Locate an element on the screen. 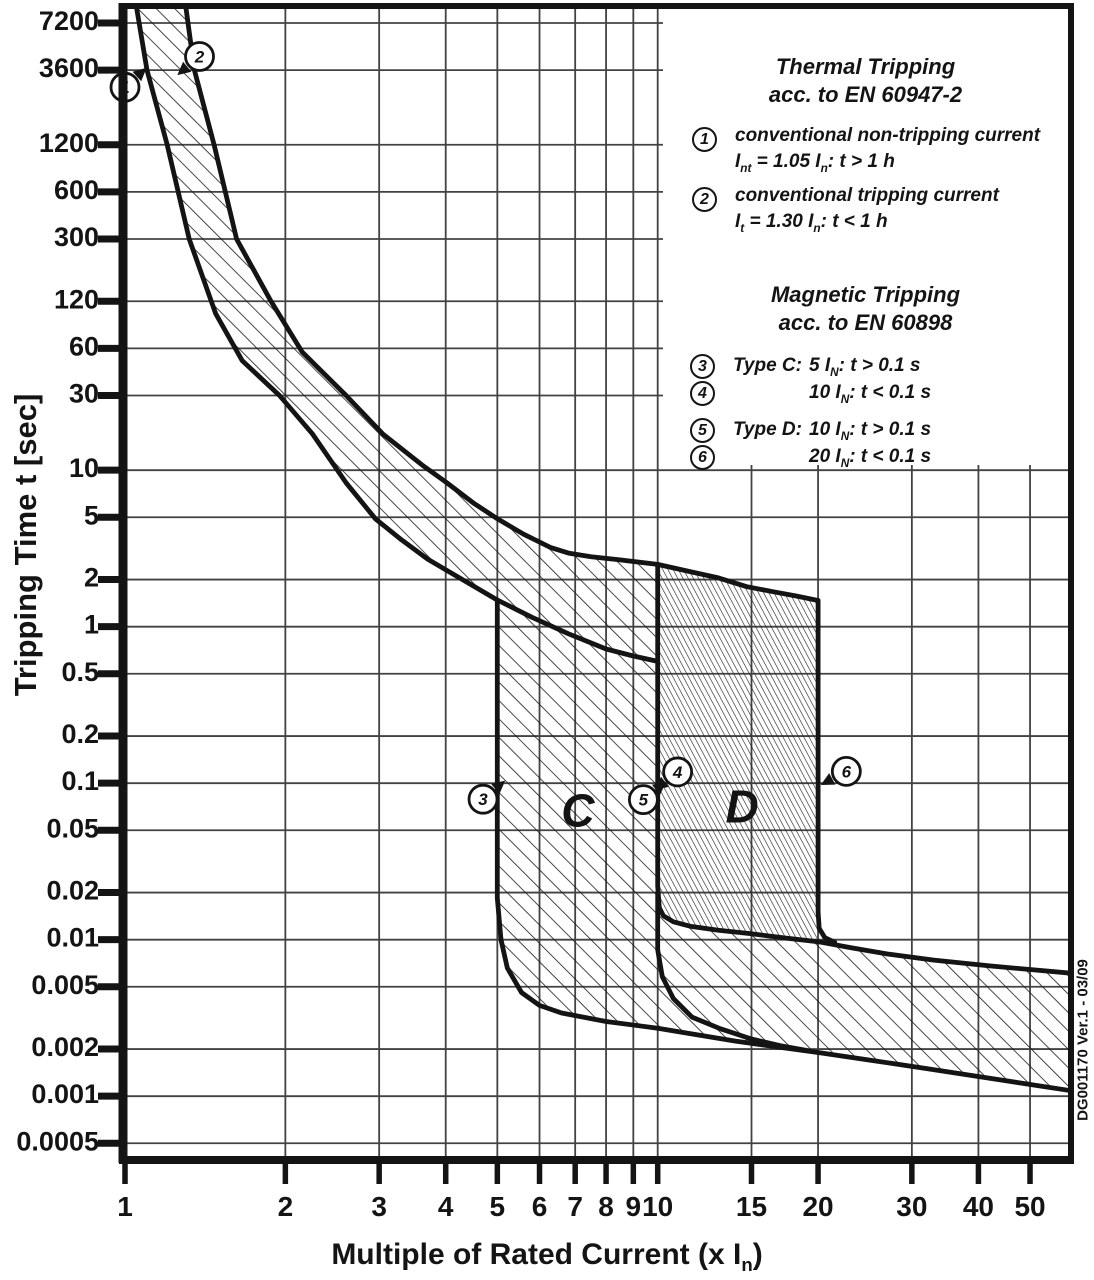 Image resolution: width=1094 pixels, height=1280 pixels. legend-magnetic-title: Magnetic Tripping acc. to EN 60898 is located at coordinates (865, 308).